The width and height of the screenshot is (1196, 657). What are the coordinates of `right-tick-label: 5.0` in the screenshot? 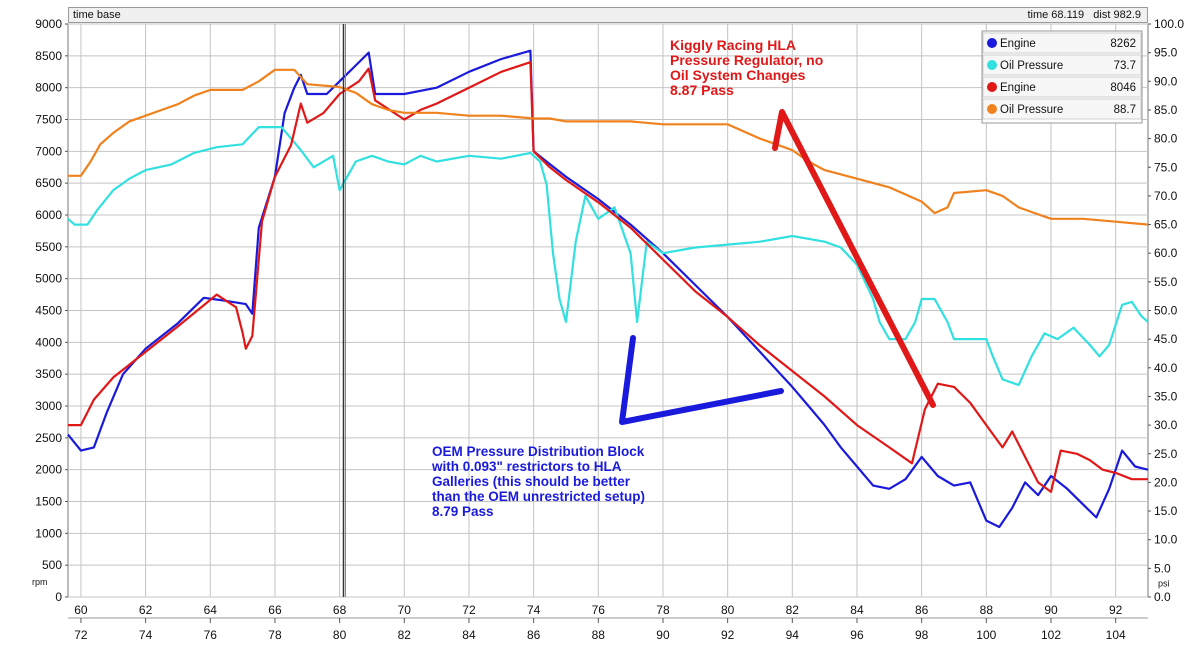 It's located at (1162, 568).